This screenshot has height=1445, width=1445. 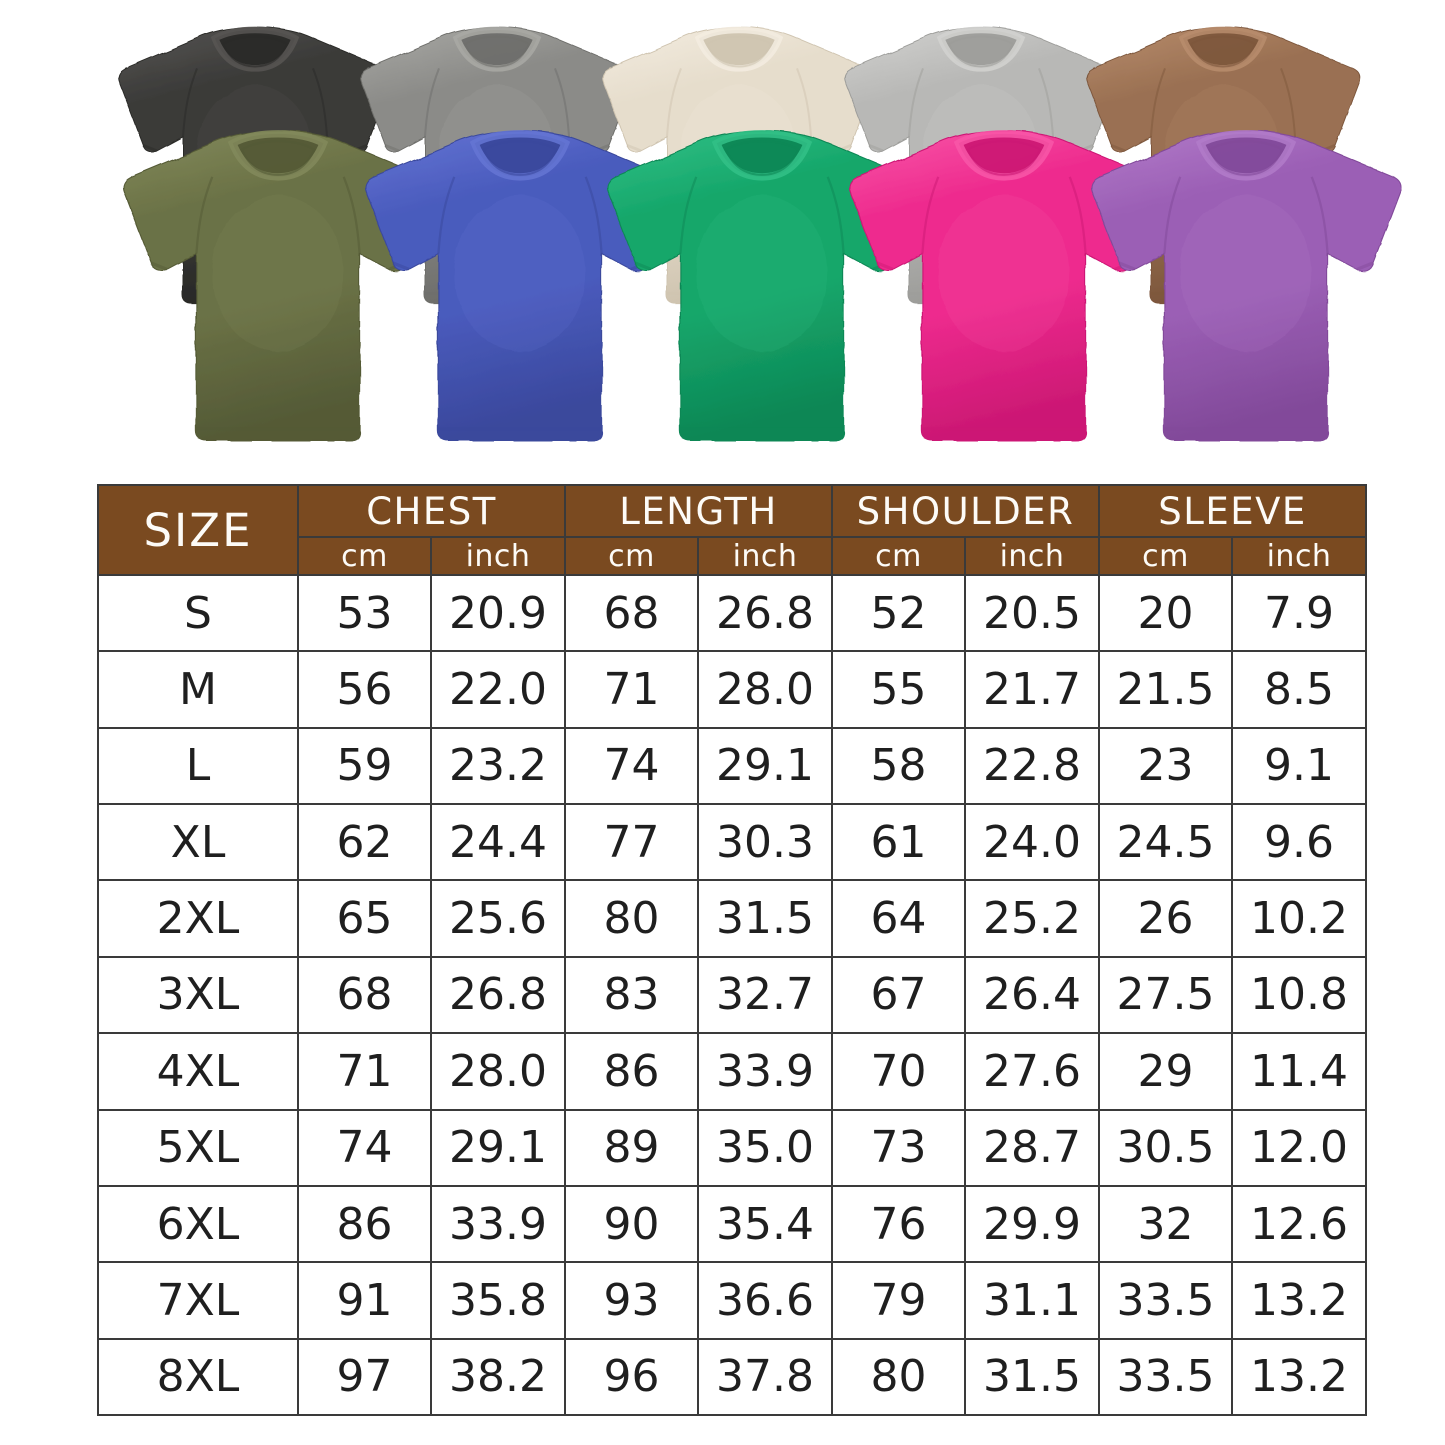 I want to click on measurement-cell: 67, so click(x=899, y=995).